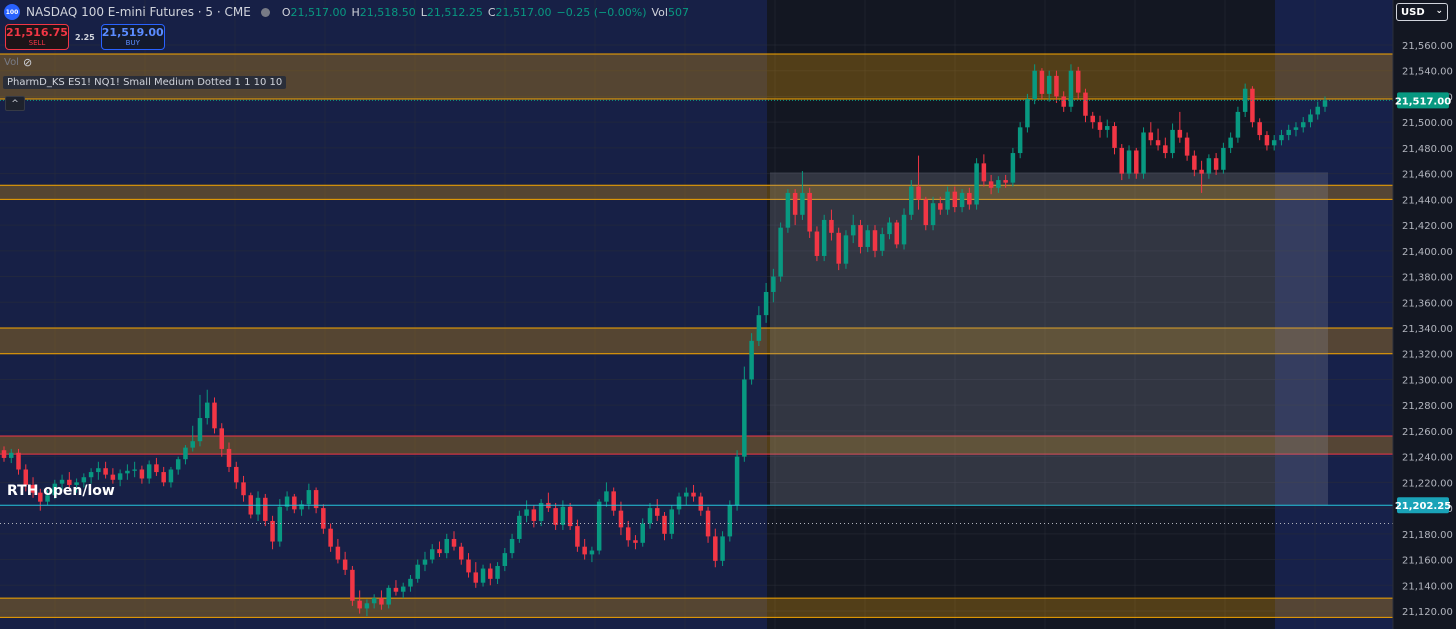 The width and height of the screenshot is (1456, 629). I want to click on last-price-label: 21,517.00, so click(1423, 101).